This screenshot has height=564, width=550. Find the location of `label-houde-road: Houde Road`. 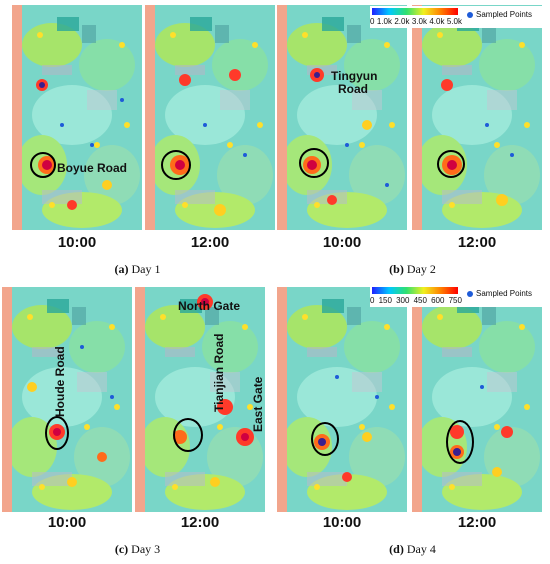

label-houde-road: Houde Road is located at coordinates (60, 381).